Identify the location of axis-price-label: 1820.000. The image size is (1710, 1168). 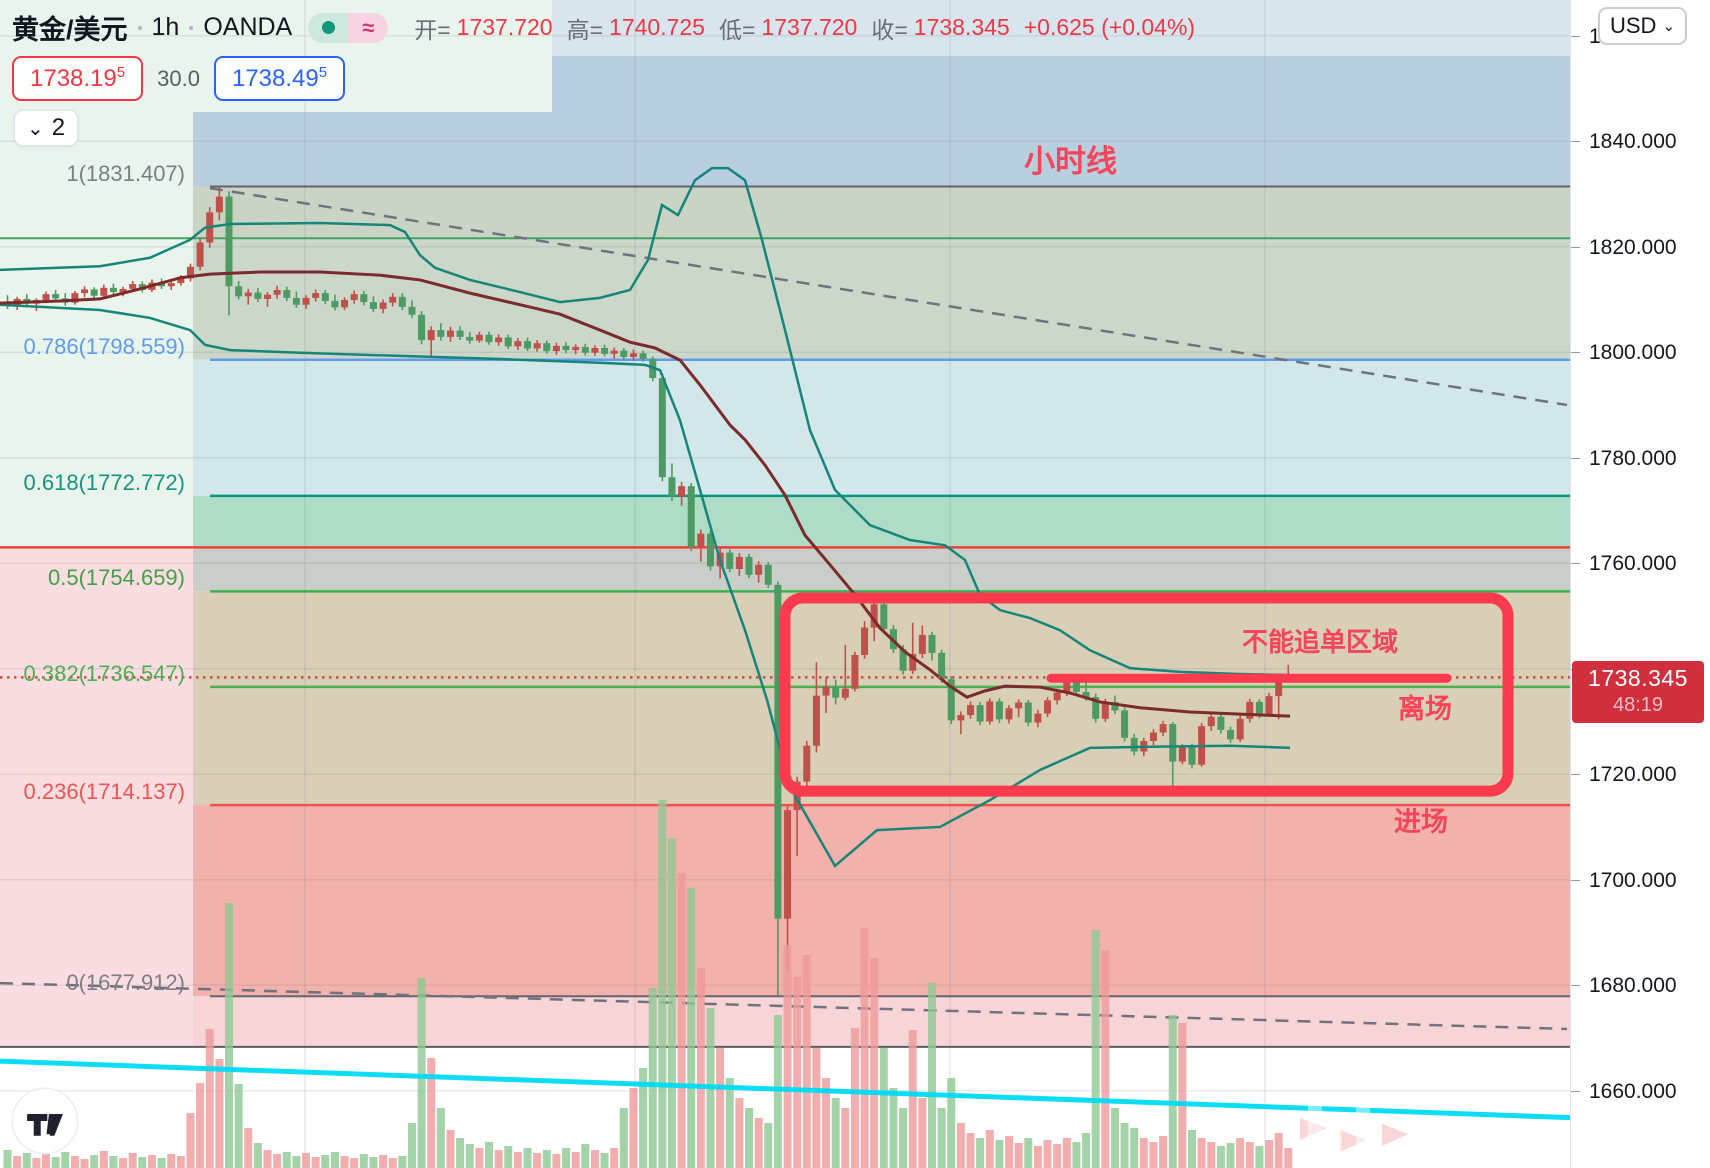
(1633, 247).